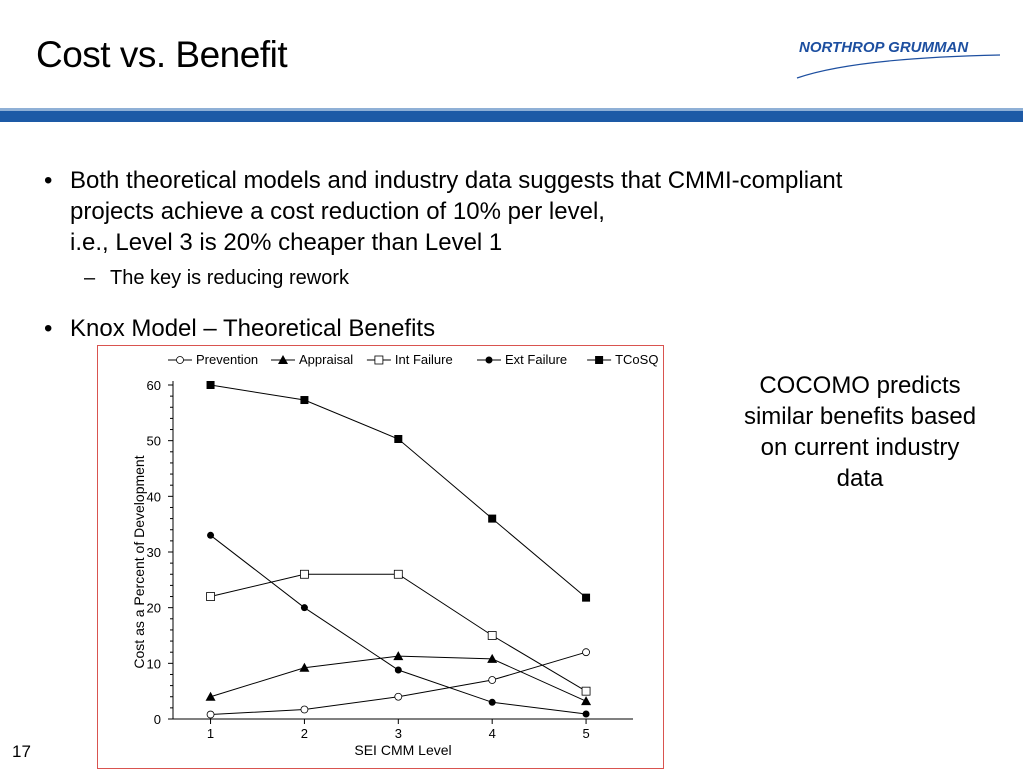 Image resolution: width=1023 pixels, height=780 pixels. What do you see at coordinates (398, 491) in the screenshot?
I see `series-line-tcosq` at bounding box center [398, 491].